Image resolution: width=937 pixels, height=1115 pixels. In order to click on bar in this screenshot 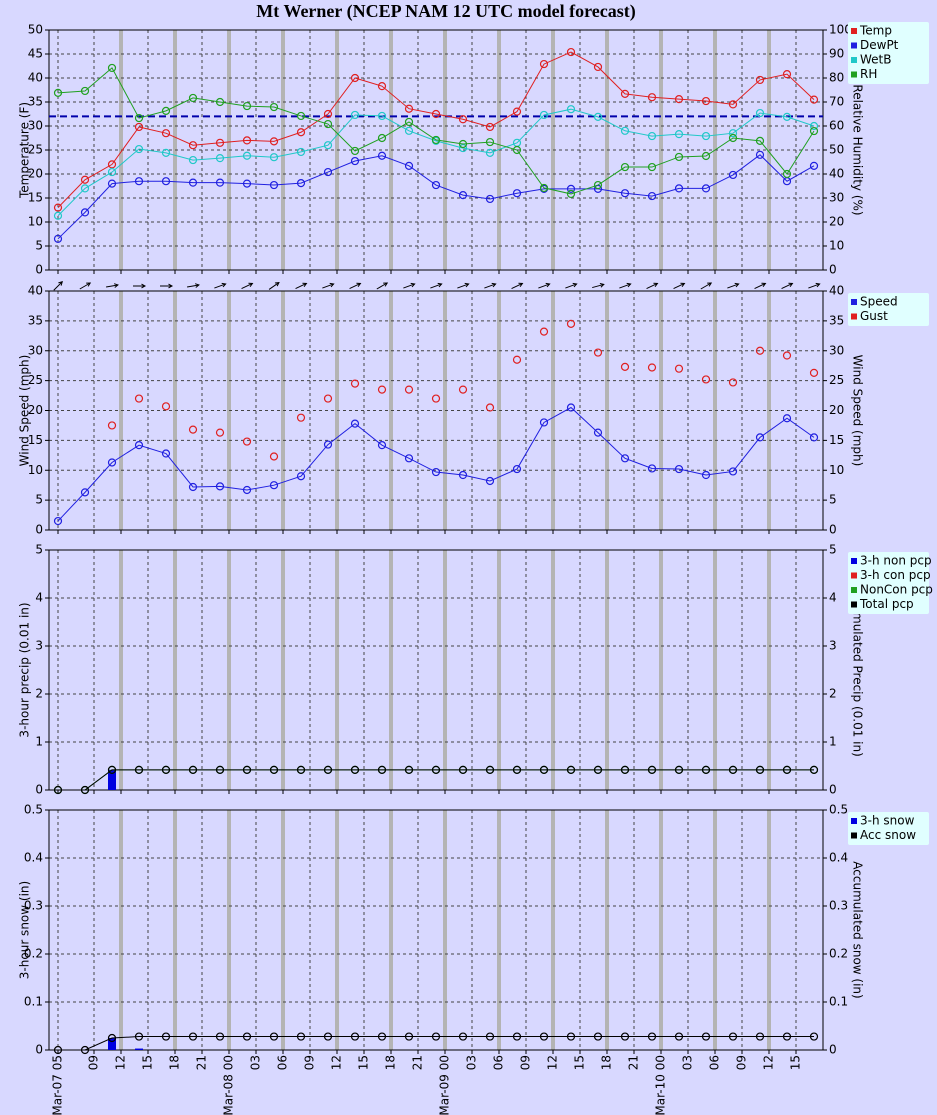, I will do `click(139, 1049)`.